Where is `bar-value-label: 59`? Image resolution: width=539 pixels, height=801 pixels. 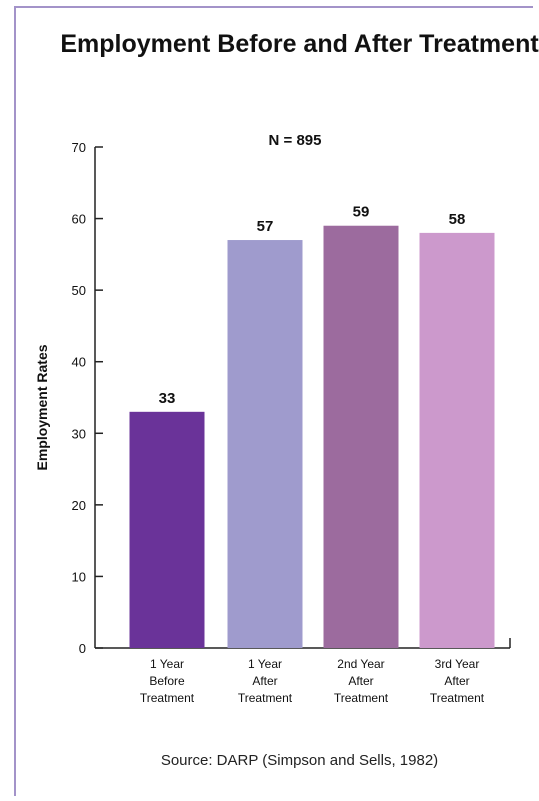 bar-value-label: 59 is located at coordinates (361, 212).